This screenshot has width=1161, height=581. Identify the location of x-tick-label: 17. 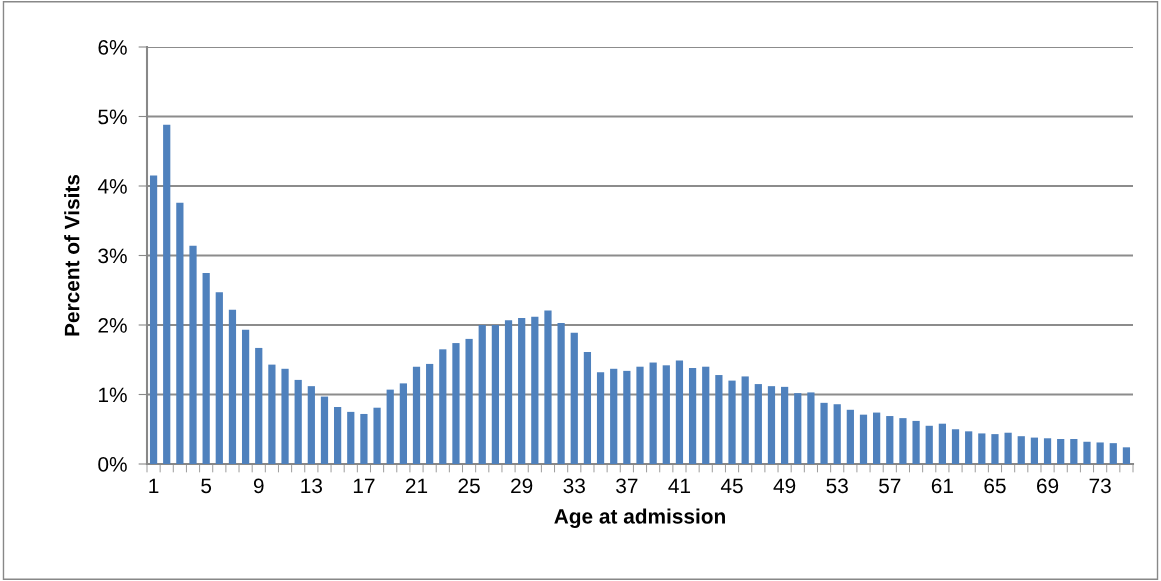
(364, 485).